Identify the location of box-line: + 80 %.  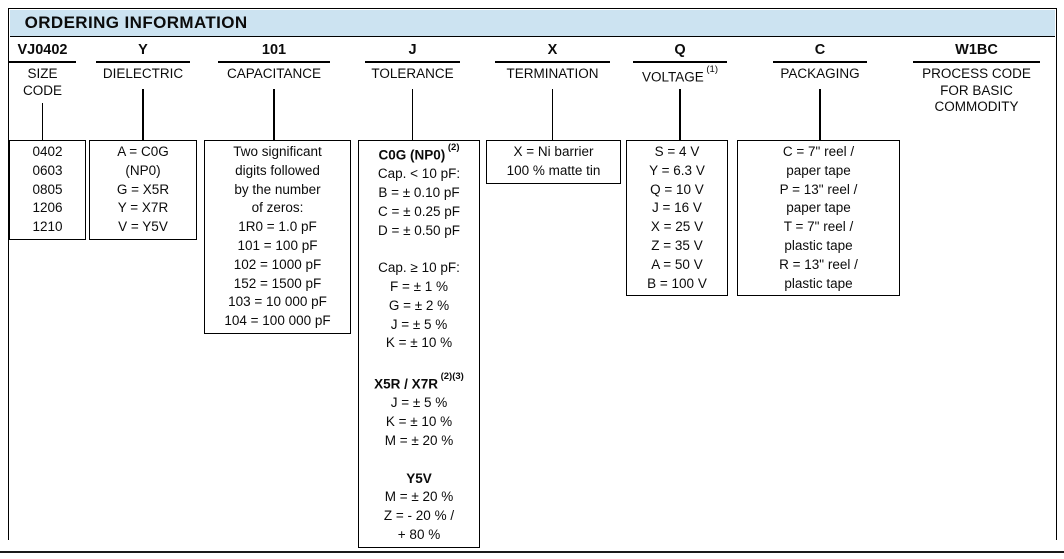
(419, 534).